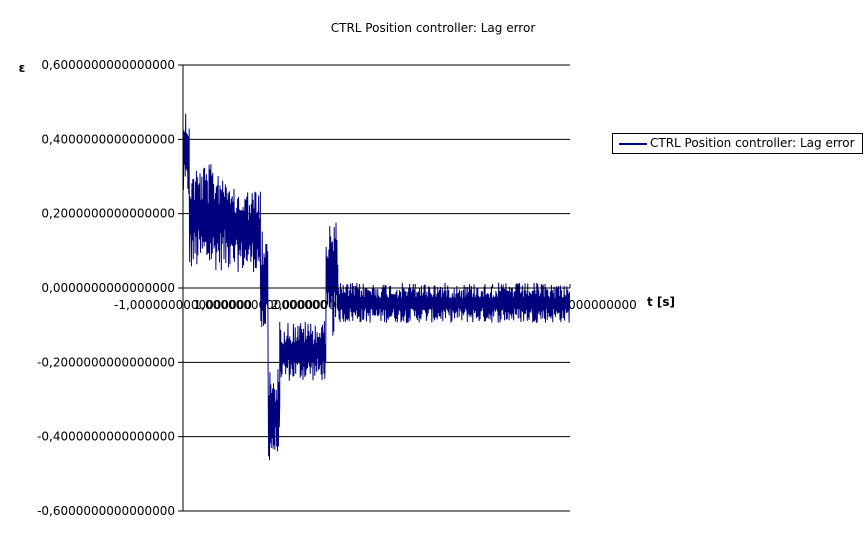  Describe the element at coordinates (433, 28) in the screenshot. I see `chart-title: CTRL Position controller: Lag error` at that location.